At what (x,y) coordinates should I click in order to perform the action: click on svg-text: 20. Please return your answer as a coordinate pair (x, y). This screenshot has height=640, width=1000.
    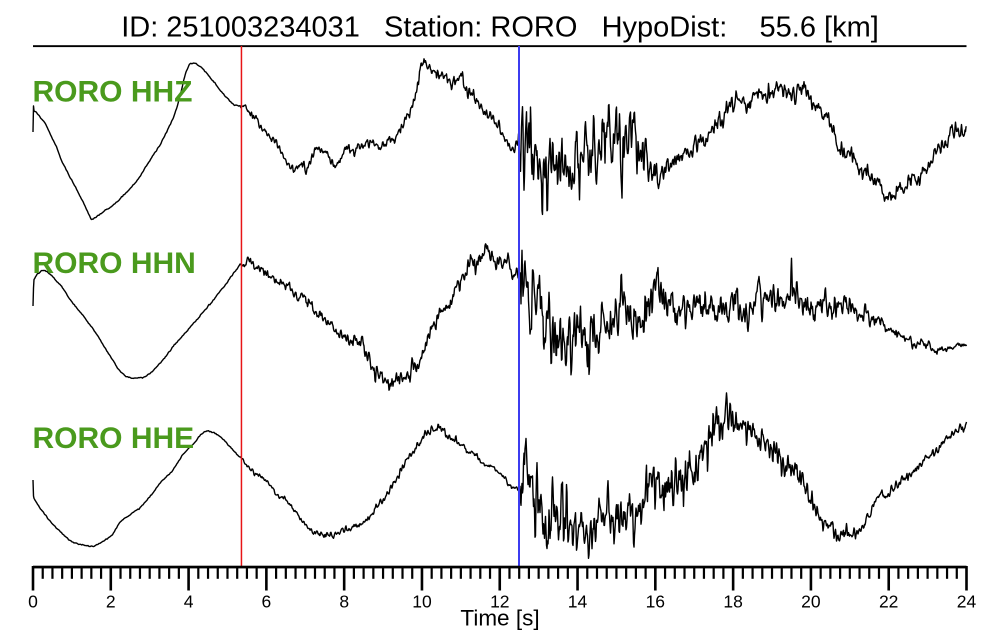
    Looking at the image, I should click on (811, 602).